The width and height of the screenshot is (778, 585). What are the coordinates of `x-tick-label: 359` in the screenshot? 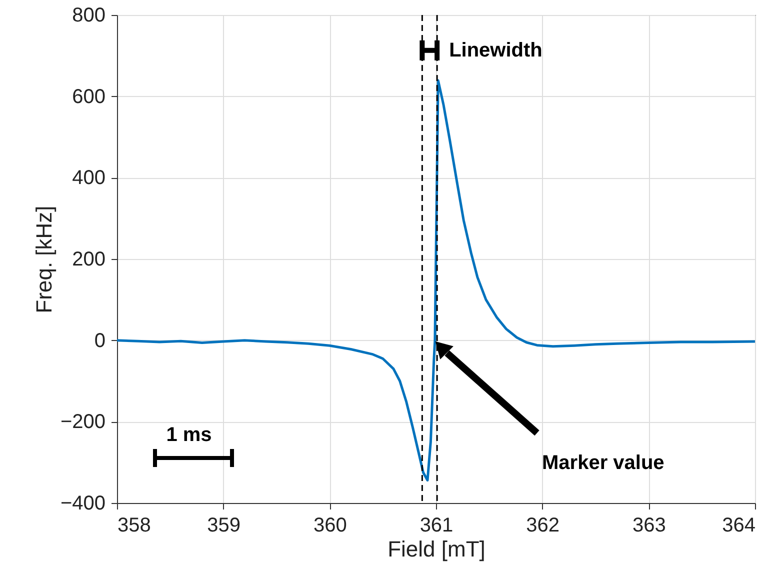 It's located at (224, 525).